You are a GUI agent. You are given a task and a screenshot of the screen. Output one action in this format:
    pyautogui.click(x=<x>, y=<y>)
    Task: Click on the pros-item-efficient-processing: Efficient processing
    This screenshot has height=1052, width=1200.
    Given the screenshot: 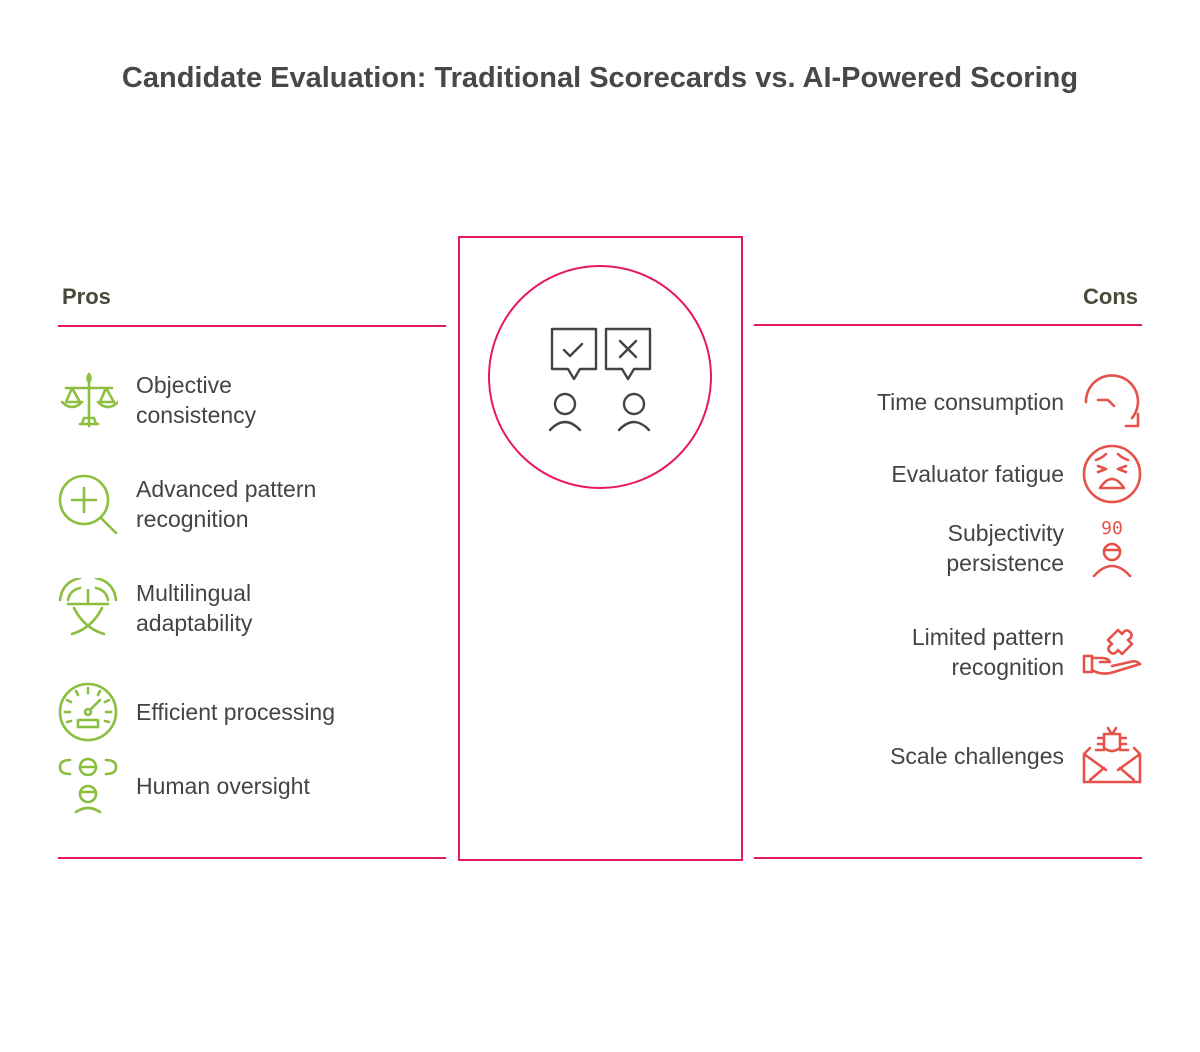 What is the action you would take?
    pyautogui.click(x=217, y=712)
    